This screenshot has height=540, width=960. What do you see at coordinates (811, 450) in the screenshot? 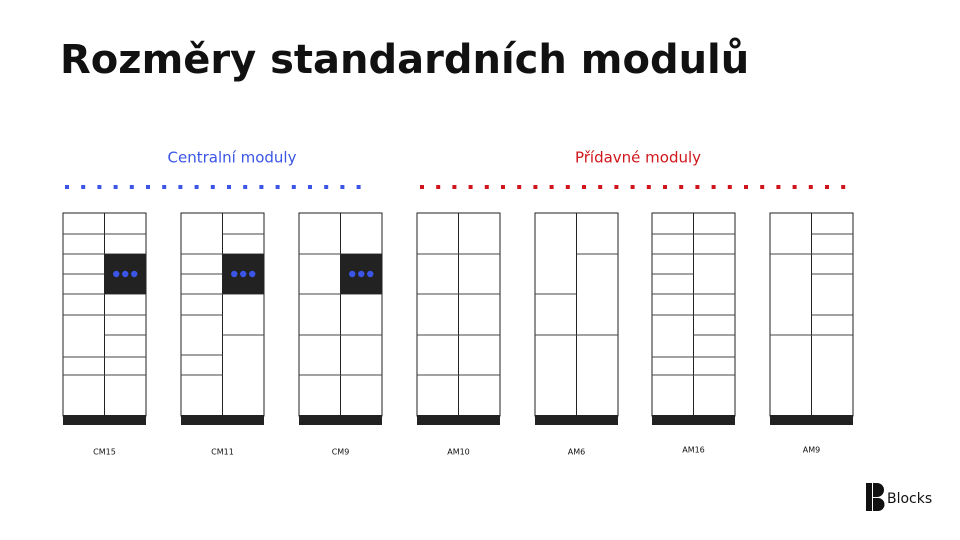
I see `module-label: AM9` at bounding box center [811, 450].